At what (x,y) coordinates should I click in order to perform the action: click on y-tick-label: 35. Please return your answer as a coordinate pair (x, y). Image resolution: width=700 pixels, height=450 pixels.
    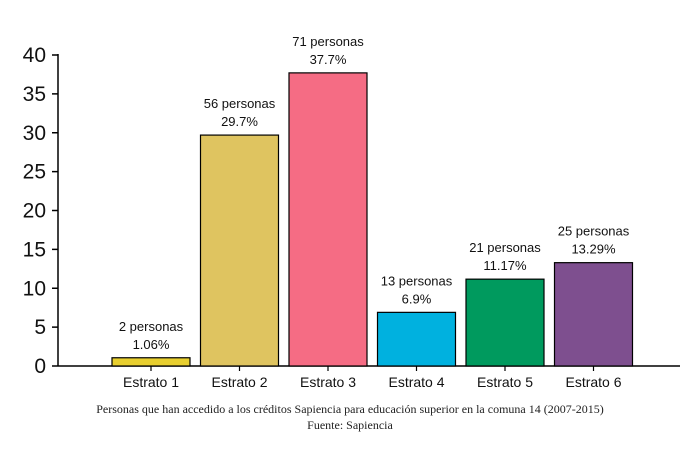
    Looking at the image, I should click on (34, 94).